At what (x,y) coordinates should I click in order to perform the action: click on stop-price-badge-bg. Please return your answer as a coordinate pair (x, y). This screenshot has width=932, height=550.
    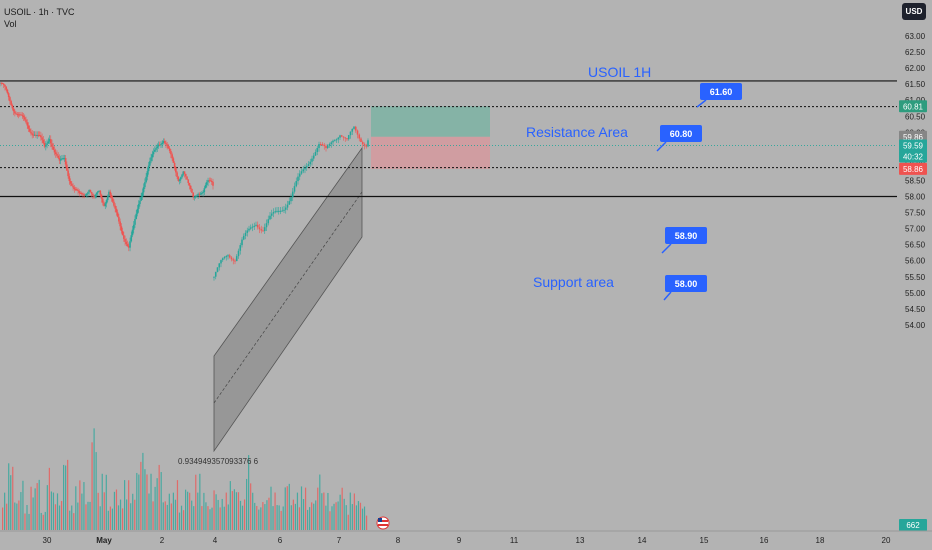
    Looking at the image, I should click on (913, 168).